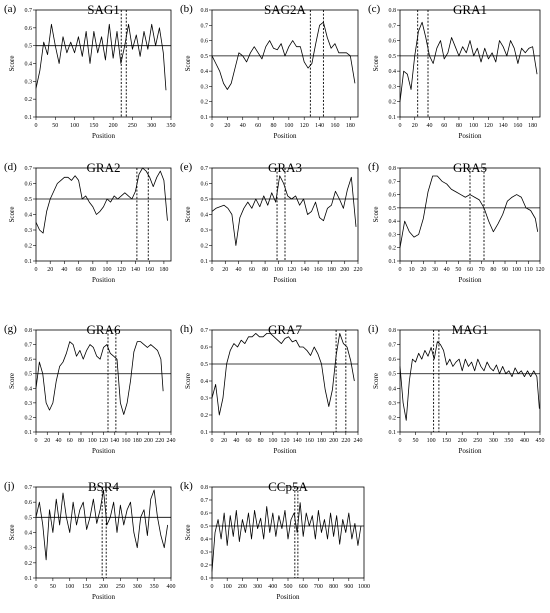 The image size is (550, 613). Describe the element at coordinates (104, 486) in the screenshot. I see `chart-title: BSR4` at that location.